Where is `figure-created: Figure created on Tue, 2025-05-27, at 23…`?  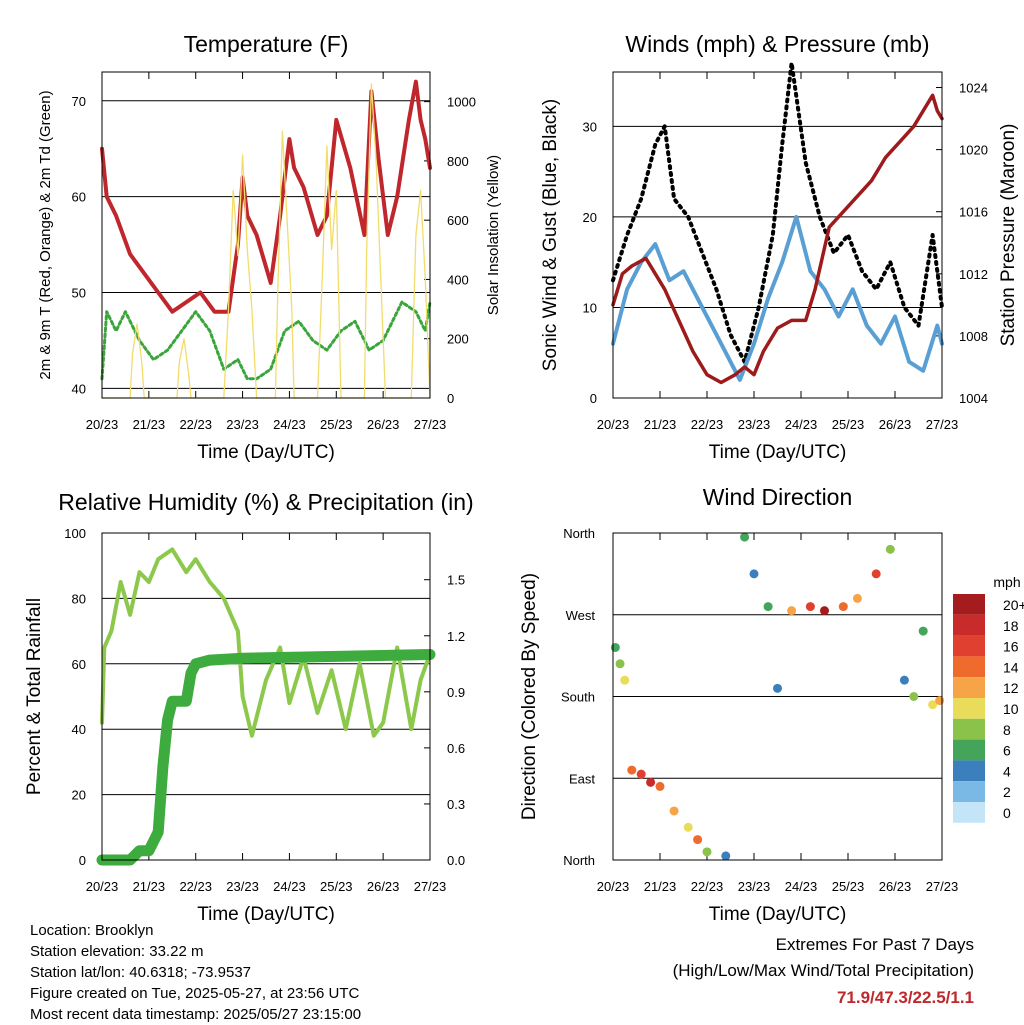 figure-created: Figure created on Tue, 2025-05-27, at 23… is located at coordinates (195, 993).